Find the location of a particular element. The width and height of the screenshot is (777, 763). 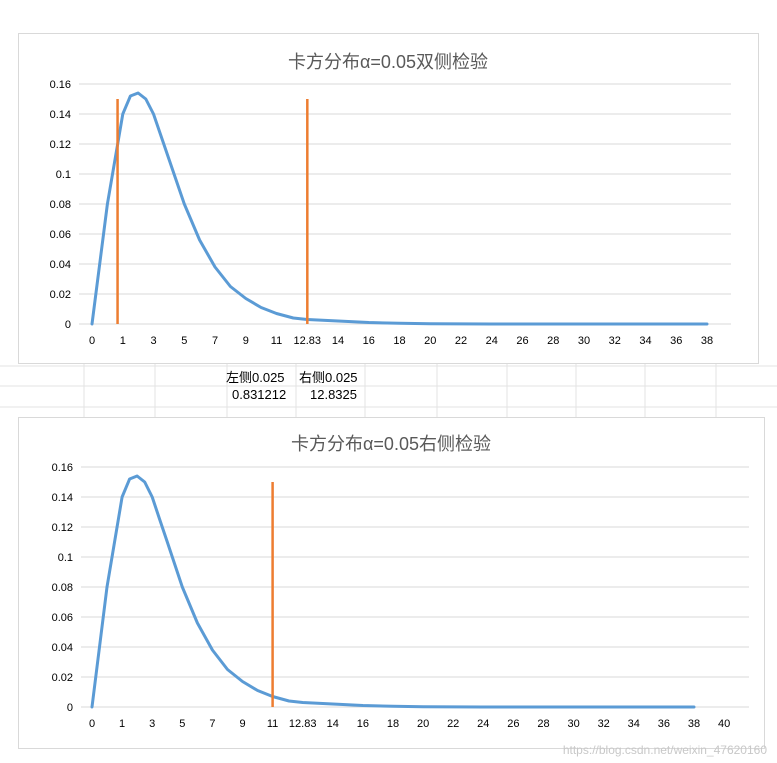

chart-title: 卡方分布α=0.05右侧检验 is located at coordinates (391, 444).